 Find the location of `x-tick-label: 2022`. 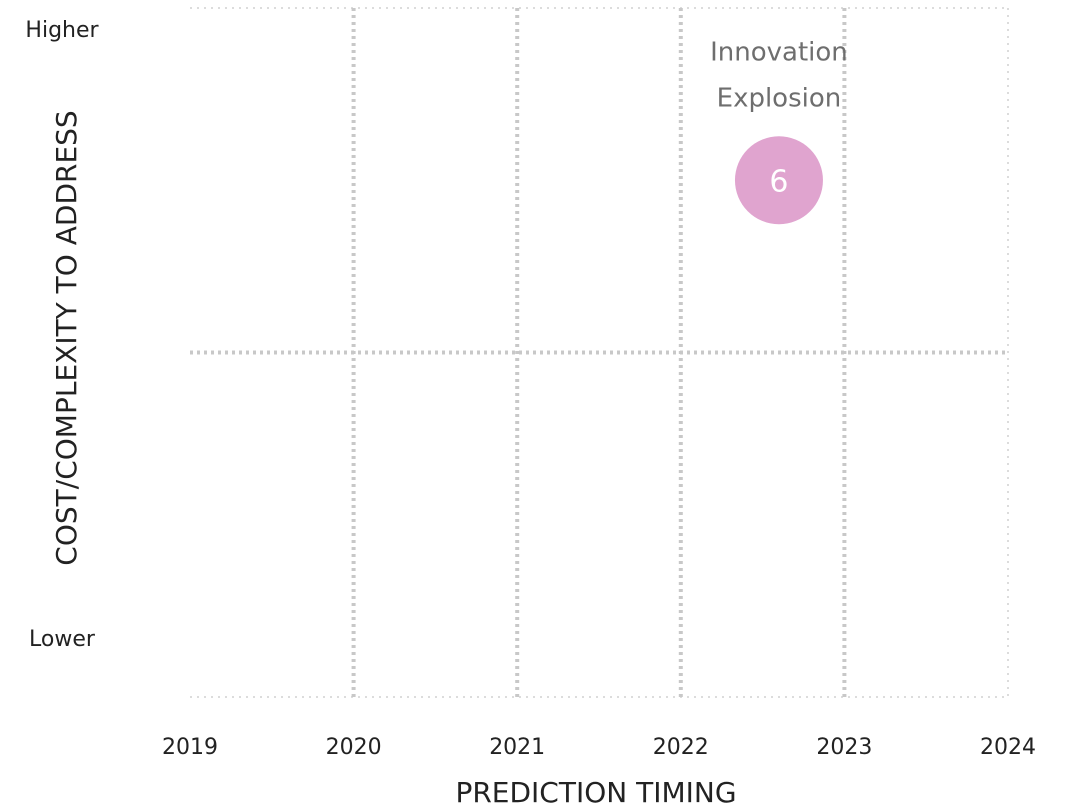

x-tick-label: 2022 is located at coordinates (681, 747).